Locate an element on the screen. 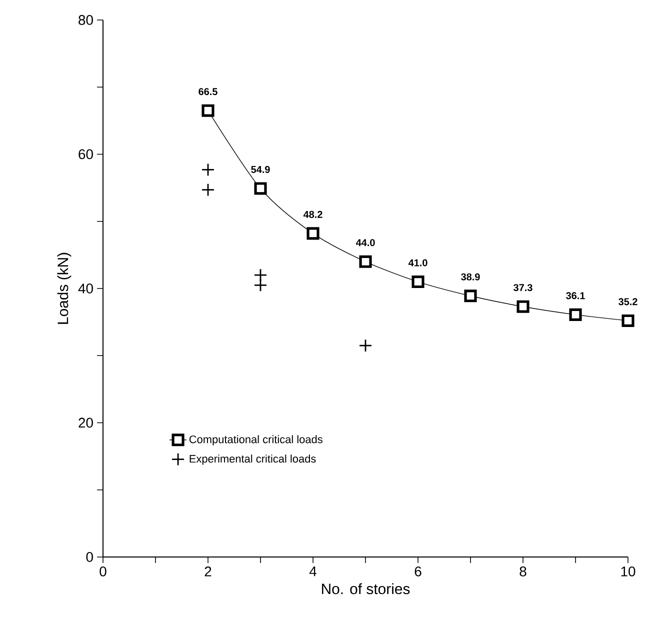 The image size is (647, 619). y-tick-label: 20 is located at coordinates (85, 423).